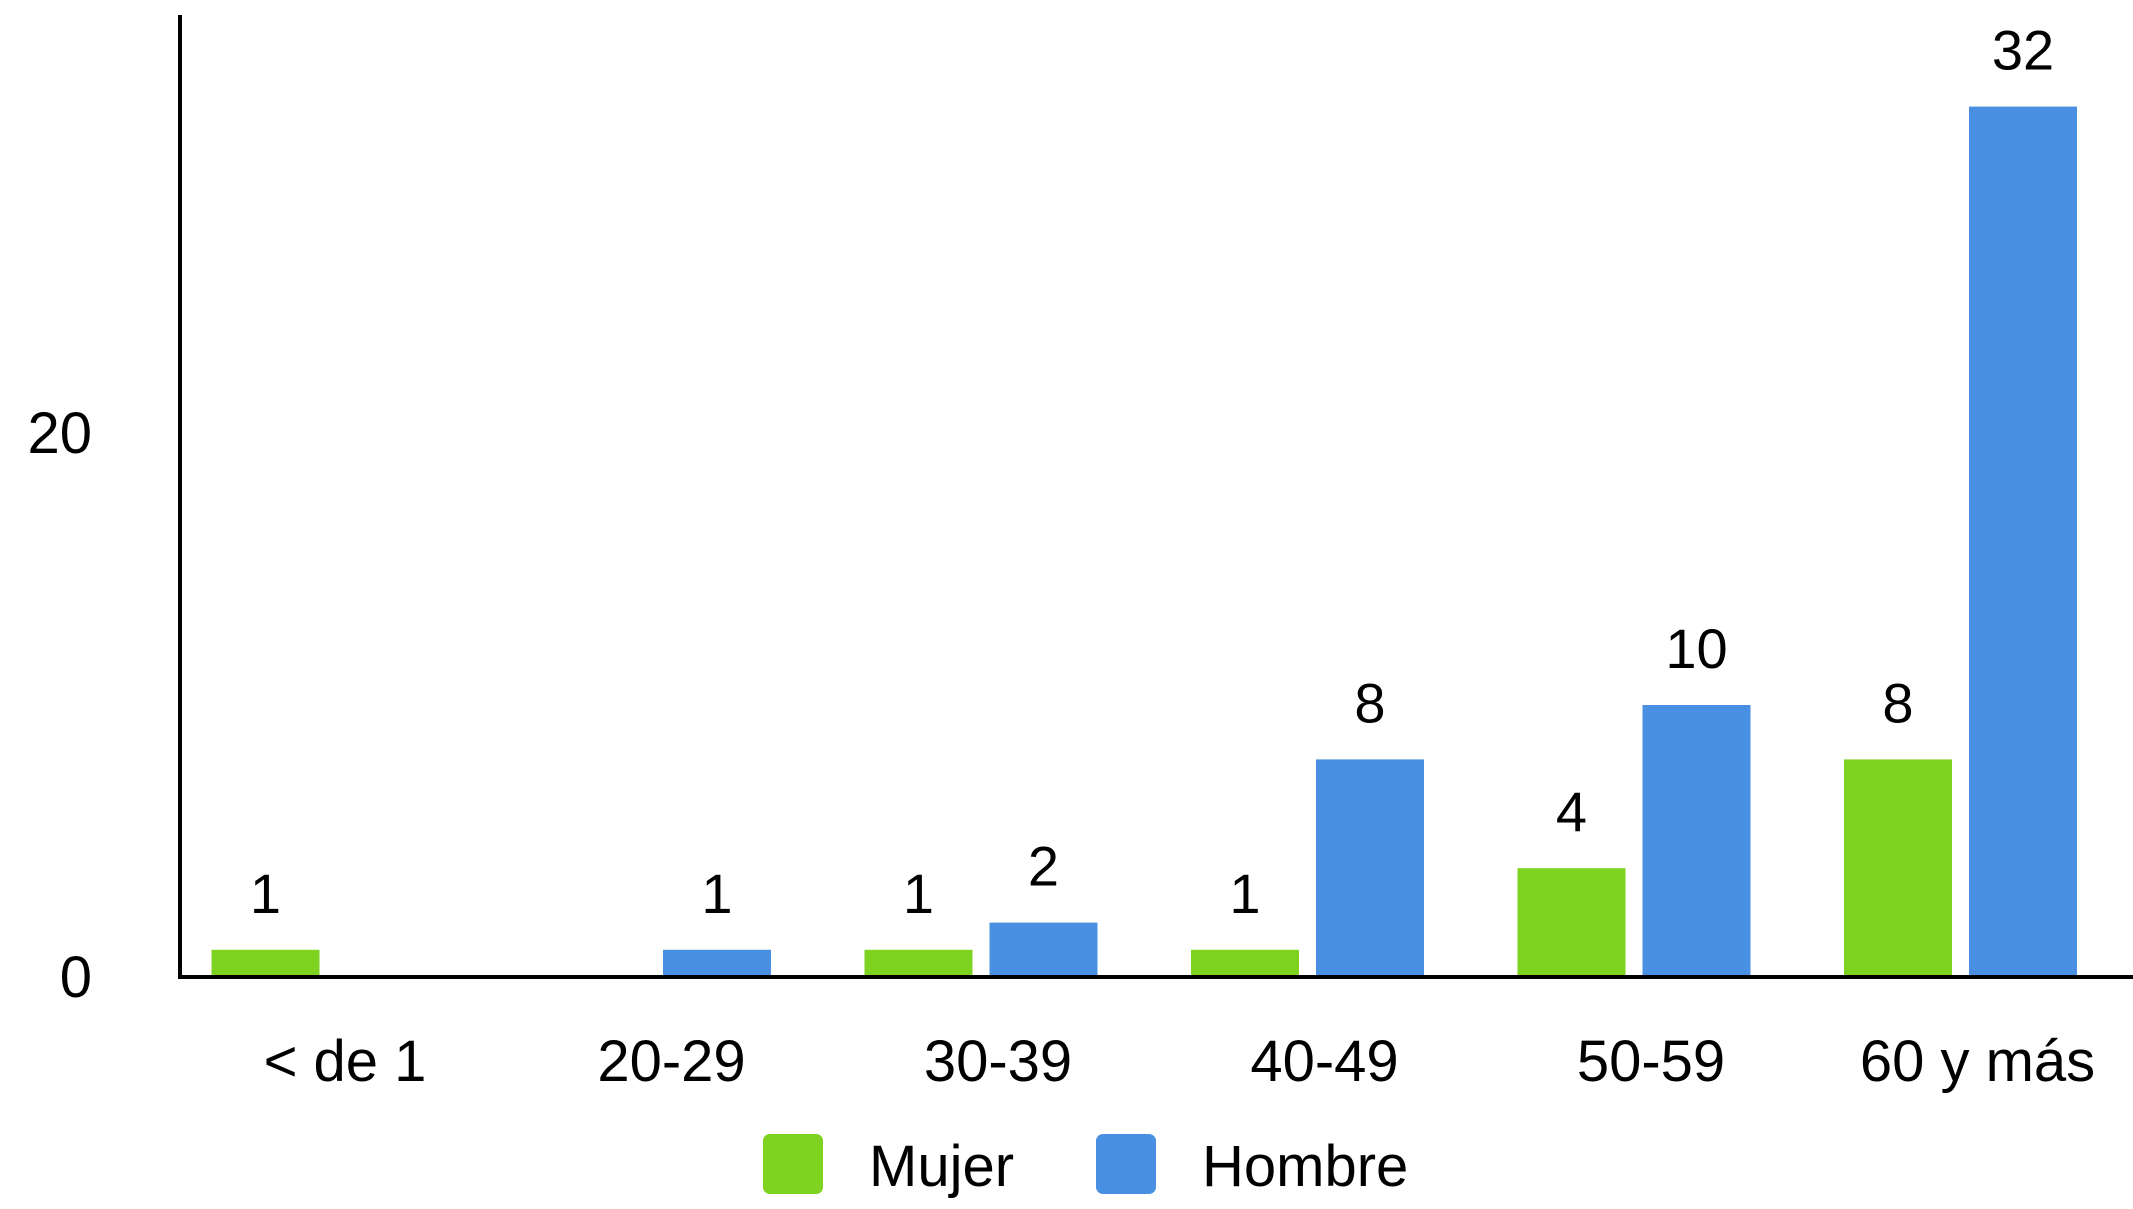 This screenshot has height=1209, width=2133. I want to click on data-label-hombre: 8, so click(1369, 702).